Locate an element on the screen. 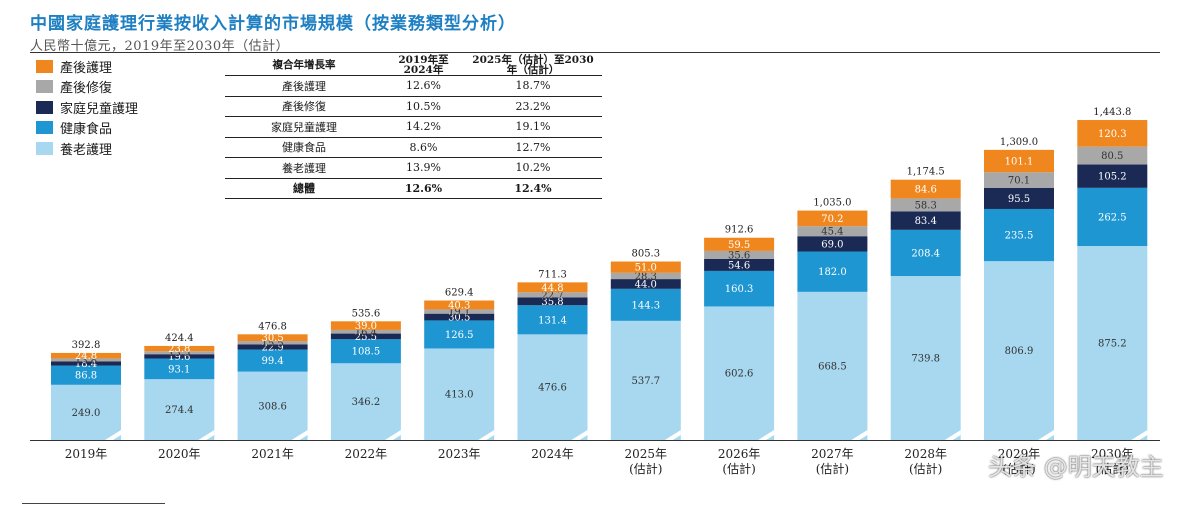 The image size is (1200, 506). footnote-divider is located at coordinates (93, 503).